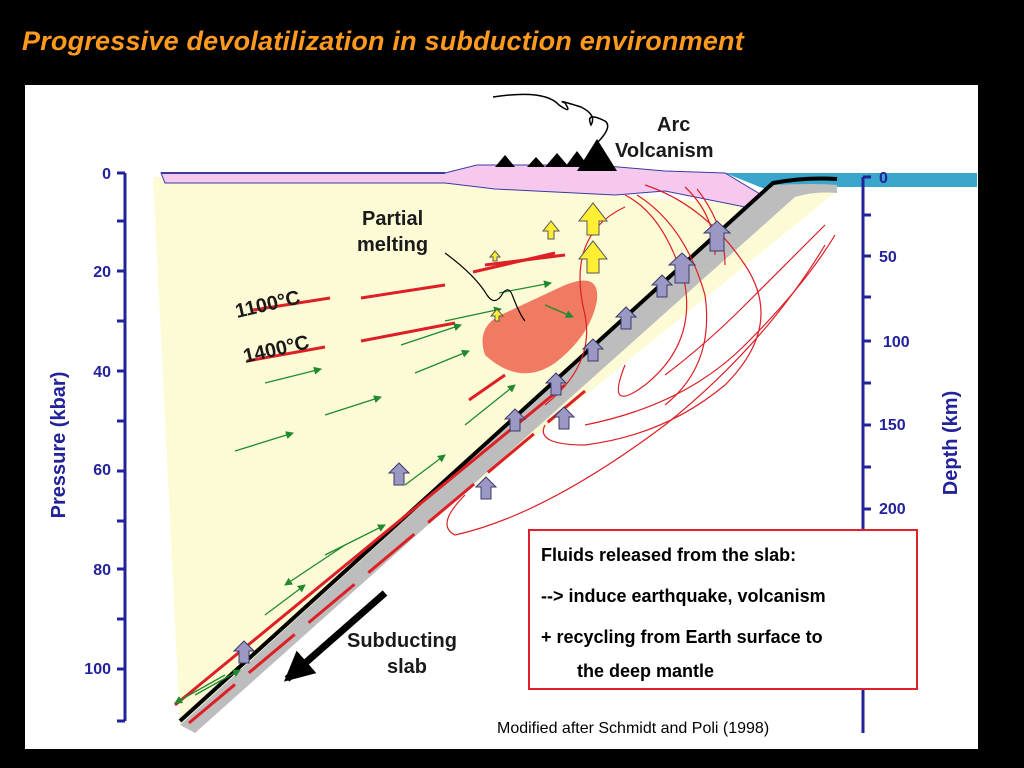 The width and height of the screenshot is (1024, 768). What do you see at coordinates (683, 596) in the screenshot?
I see `info-line-2: --> induce earthquake, volcanism` at bounding box center [683, 596].